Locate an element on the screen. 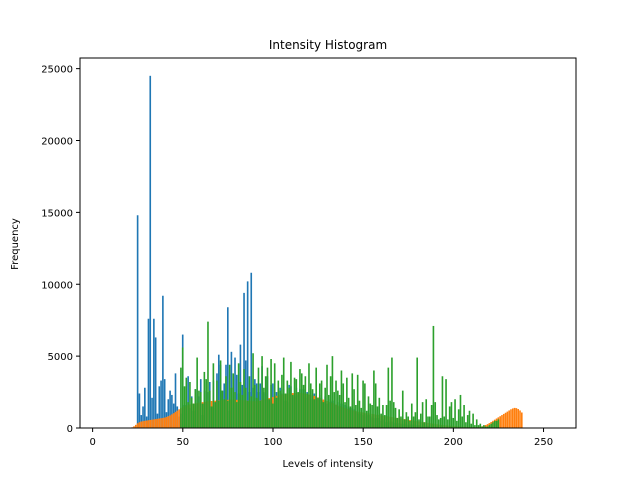  x-tick-label: 100 is located at coordinates (272, 442).